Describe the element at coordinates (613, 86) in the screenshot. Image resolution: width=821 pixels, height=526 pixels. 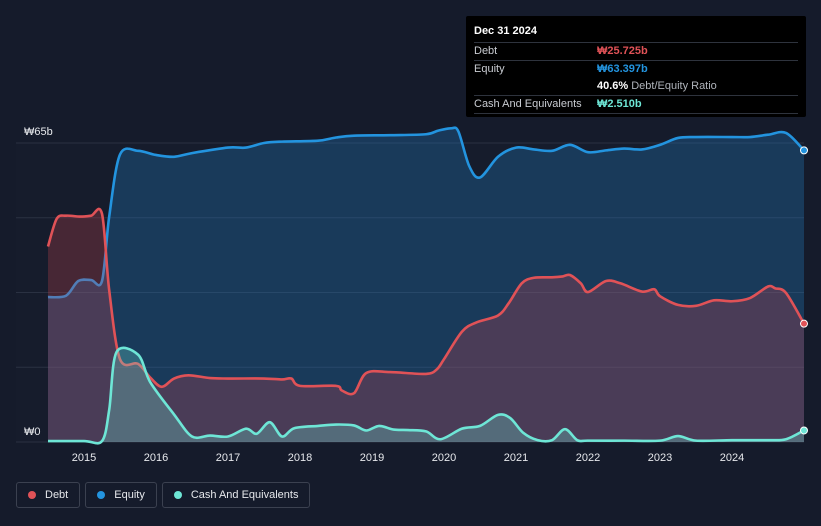
I see `tooltip-ratio-value: 40.6%` at that location.